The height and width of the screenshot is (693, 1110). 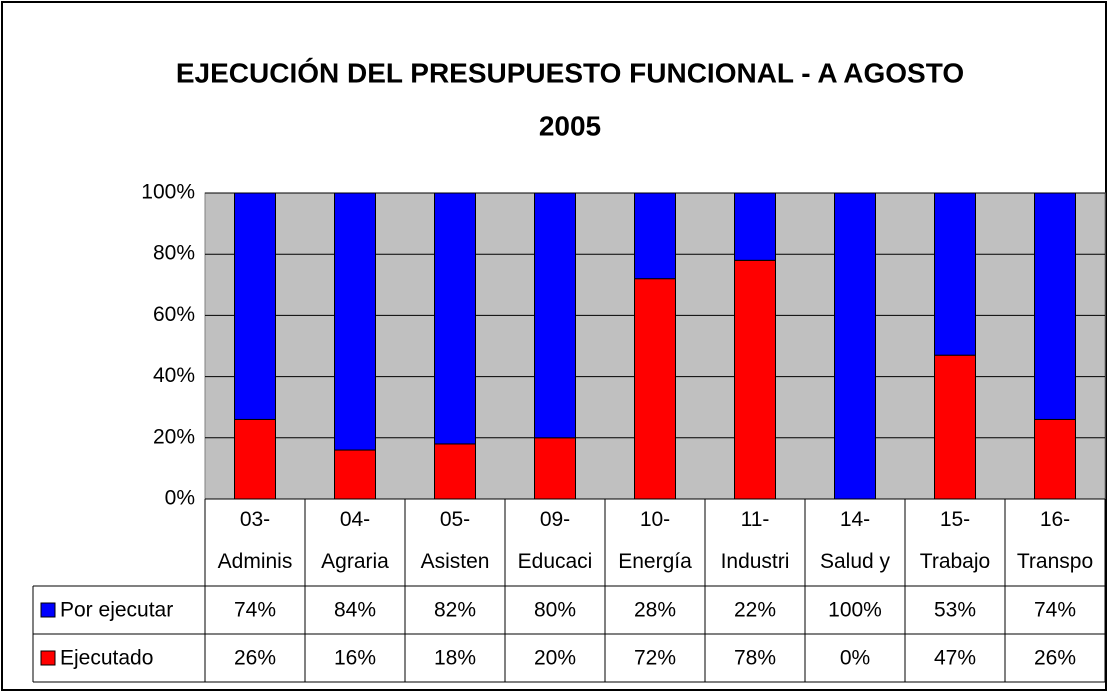 I want to click on table-value: 0%, so click(x=855, y=658).